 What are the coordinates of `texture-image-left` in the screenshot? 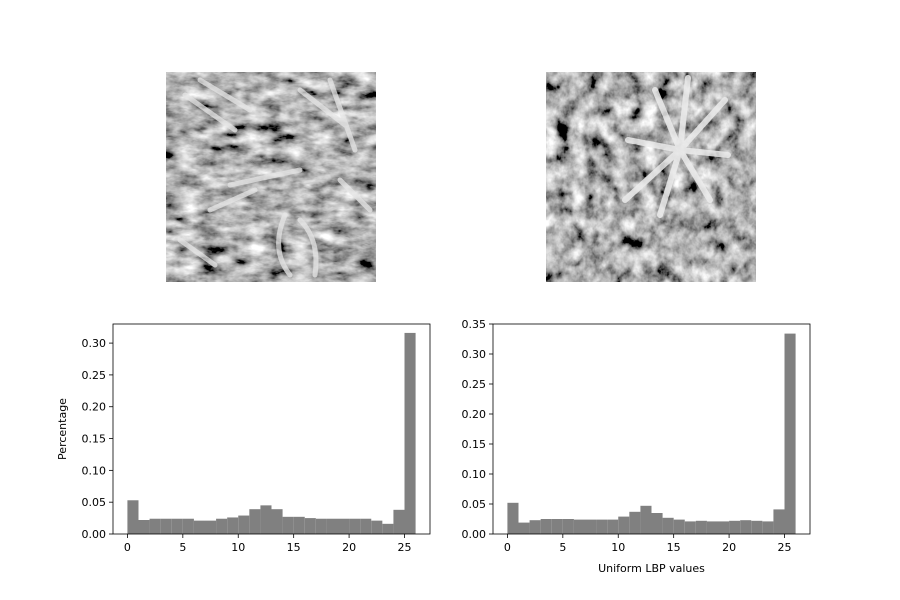 It's located at (271, 177).